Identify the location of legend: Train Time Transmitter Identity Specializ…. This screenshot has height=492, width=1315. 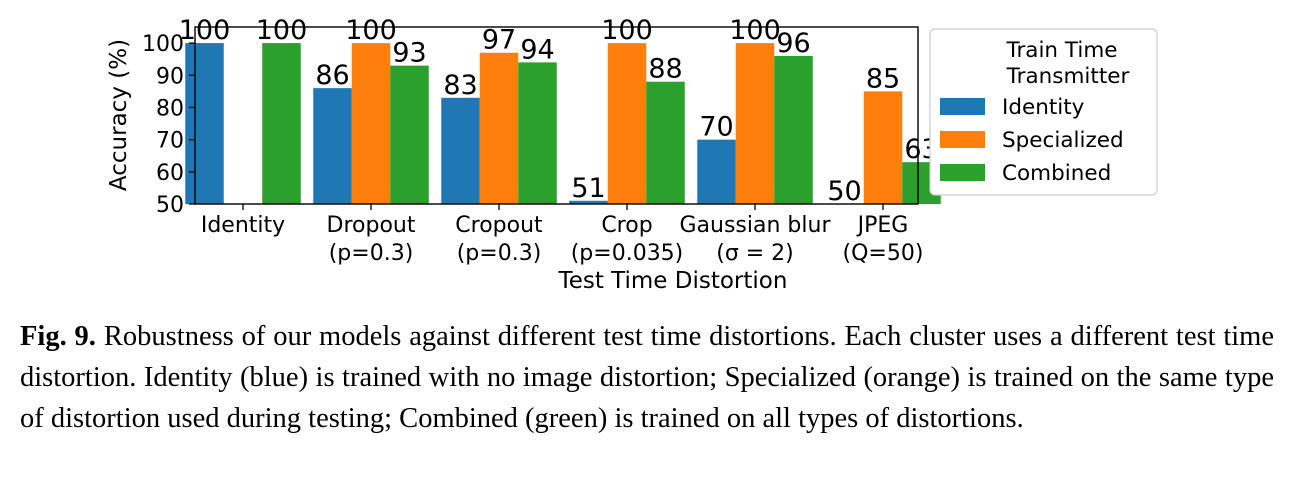
(1043, 112).